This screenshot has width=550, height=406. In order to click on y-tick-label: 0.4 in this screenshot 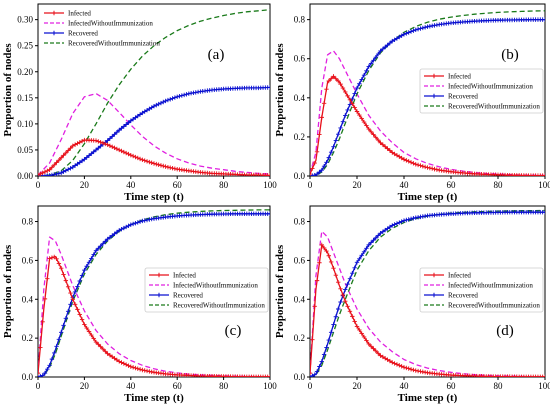, I will do `click(300, 299)`.